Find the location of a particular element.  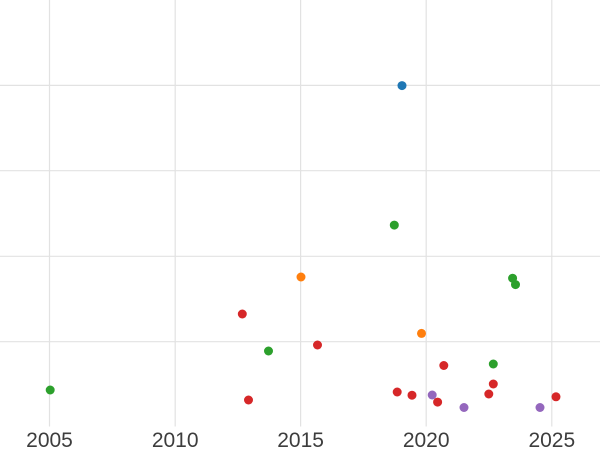

svg-text: 2025 is located at coordinates (551, 439).